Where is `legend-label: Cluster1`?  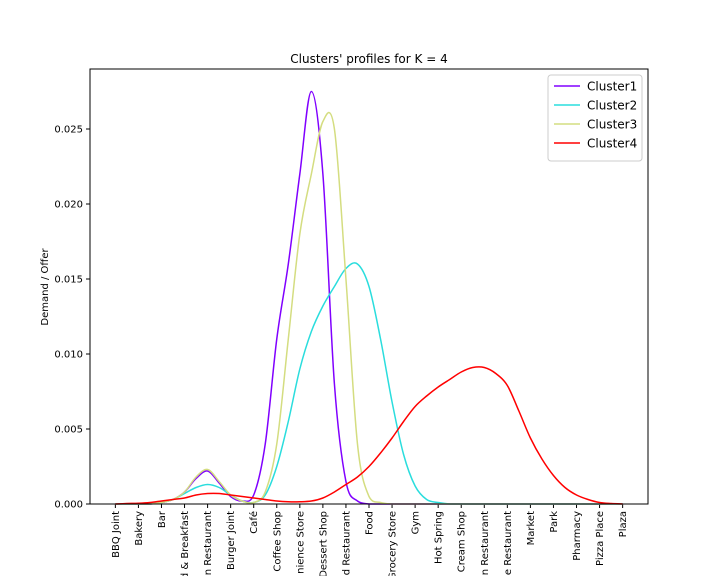 legend-label: Cluster1 is located at coordinates (612, 87).